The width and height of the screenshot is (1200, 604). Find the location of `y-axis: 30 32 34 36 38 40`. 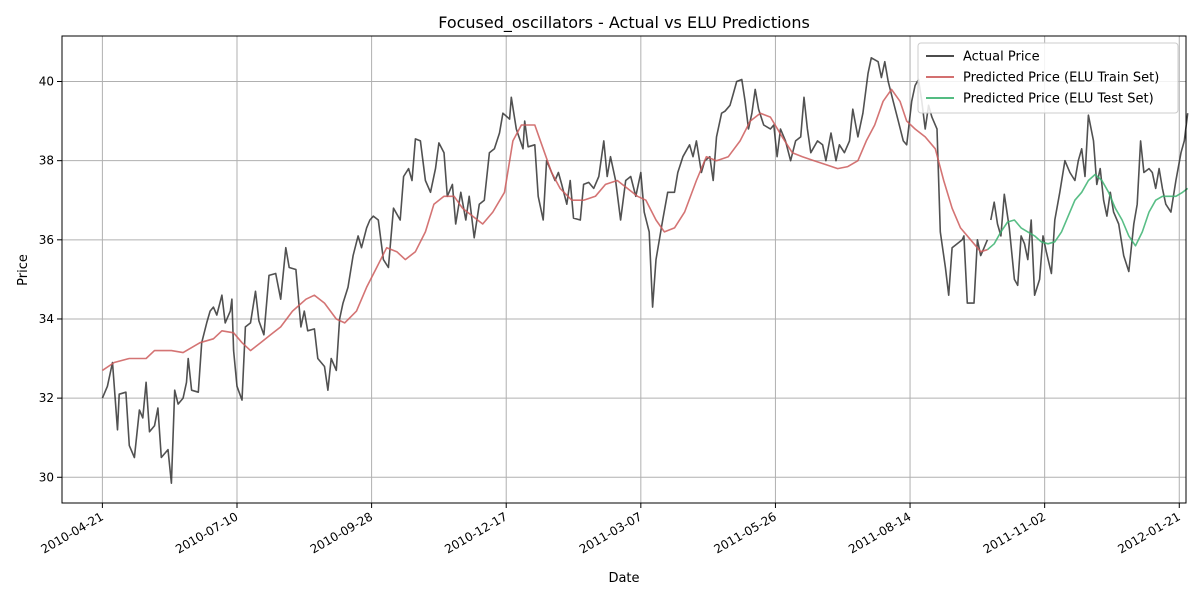

y-axis: 30 32 34 36 38 40 is located at coordinates (50, 279).